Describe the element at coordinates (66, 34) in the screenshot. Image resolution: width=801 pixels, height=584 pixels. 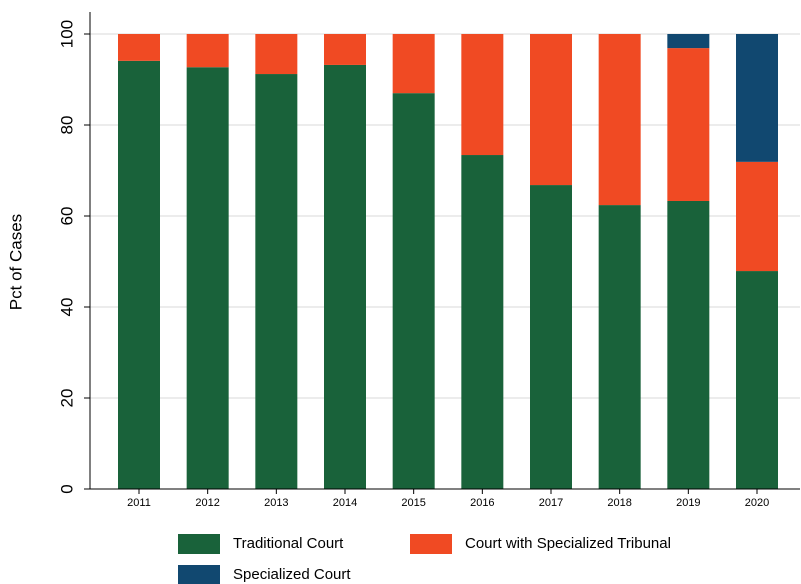
I see `y-tick-label: 100` at that location.